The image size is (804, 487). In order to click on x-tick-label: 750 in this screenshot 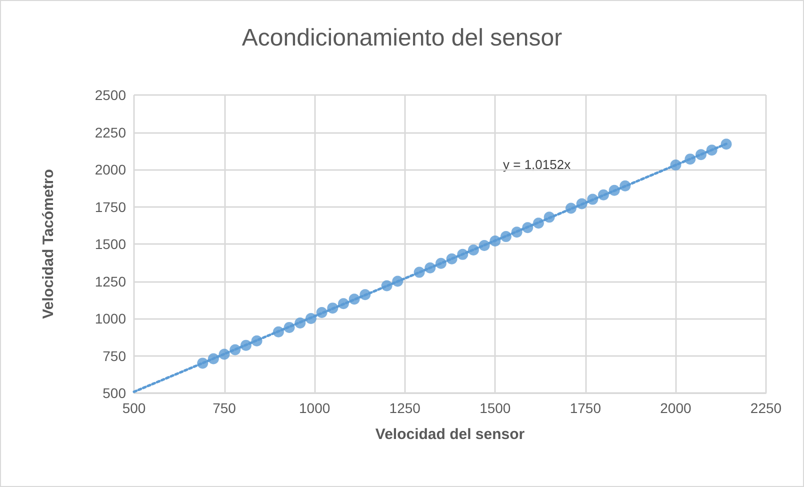, I will do `click(224, 408)`.